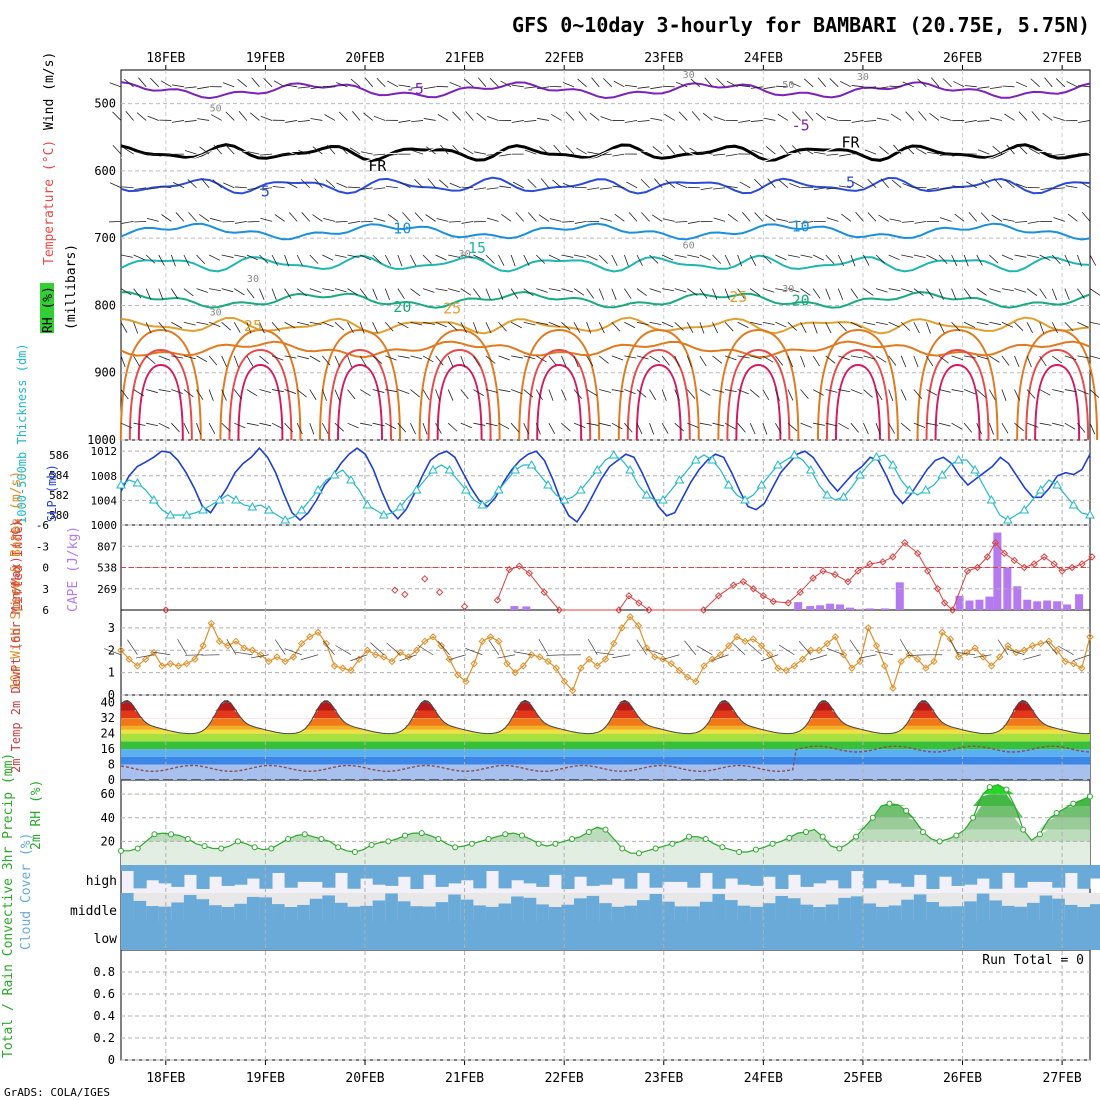 The width and height of the screenshot is (1100, 1100). Describe the element at coordinates (465, 254) in the screenshot. I see `rh-contour-label: 30` at that location.